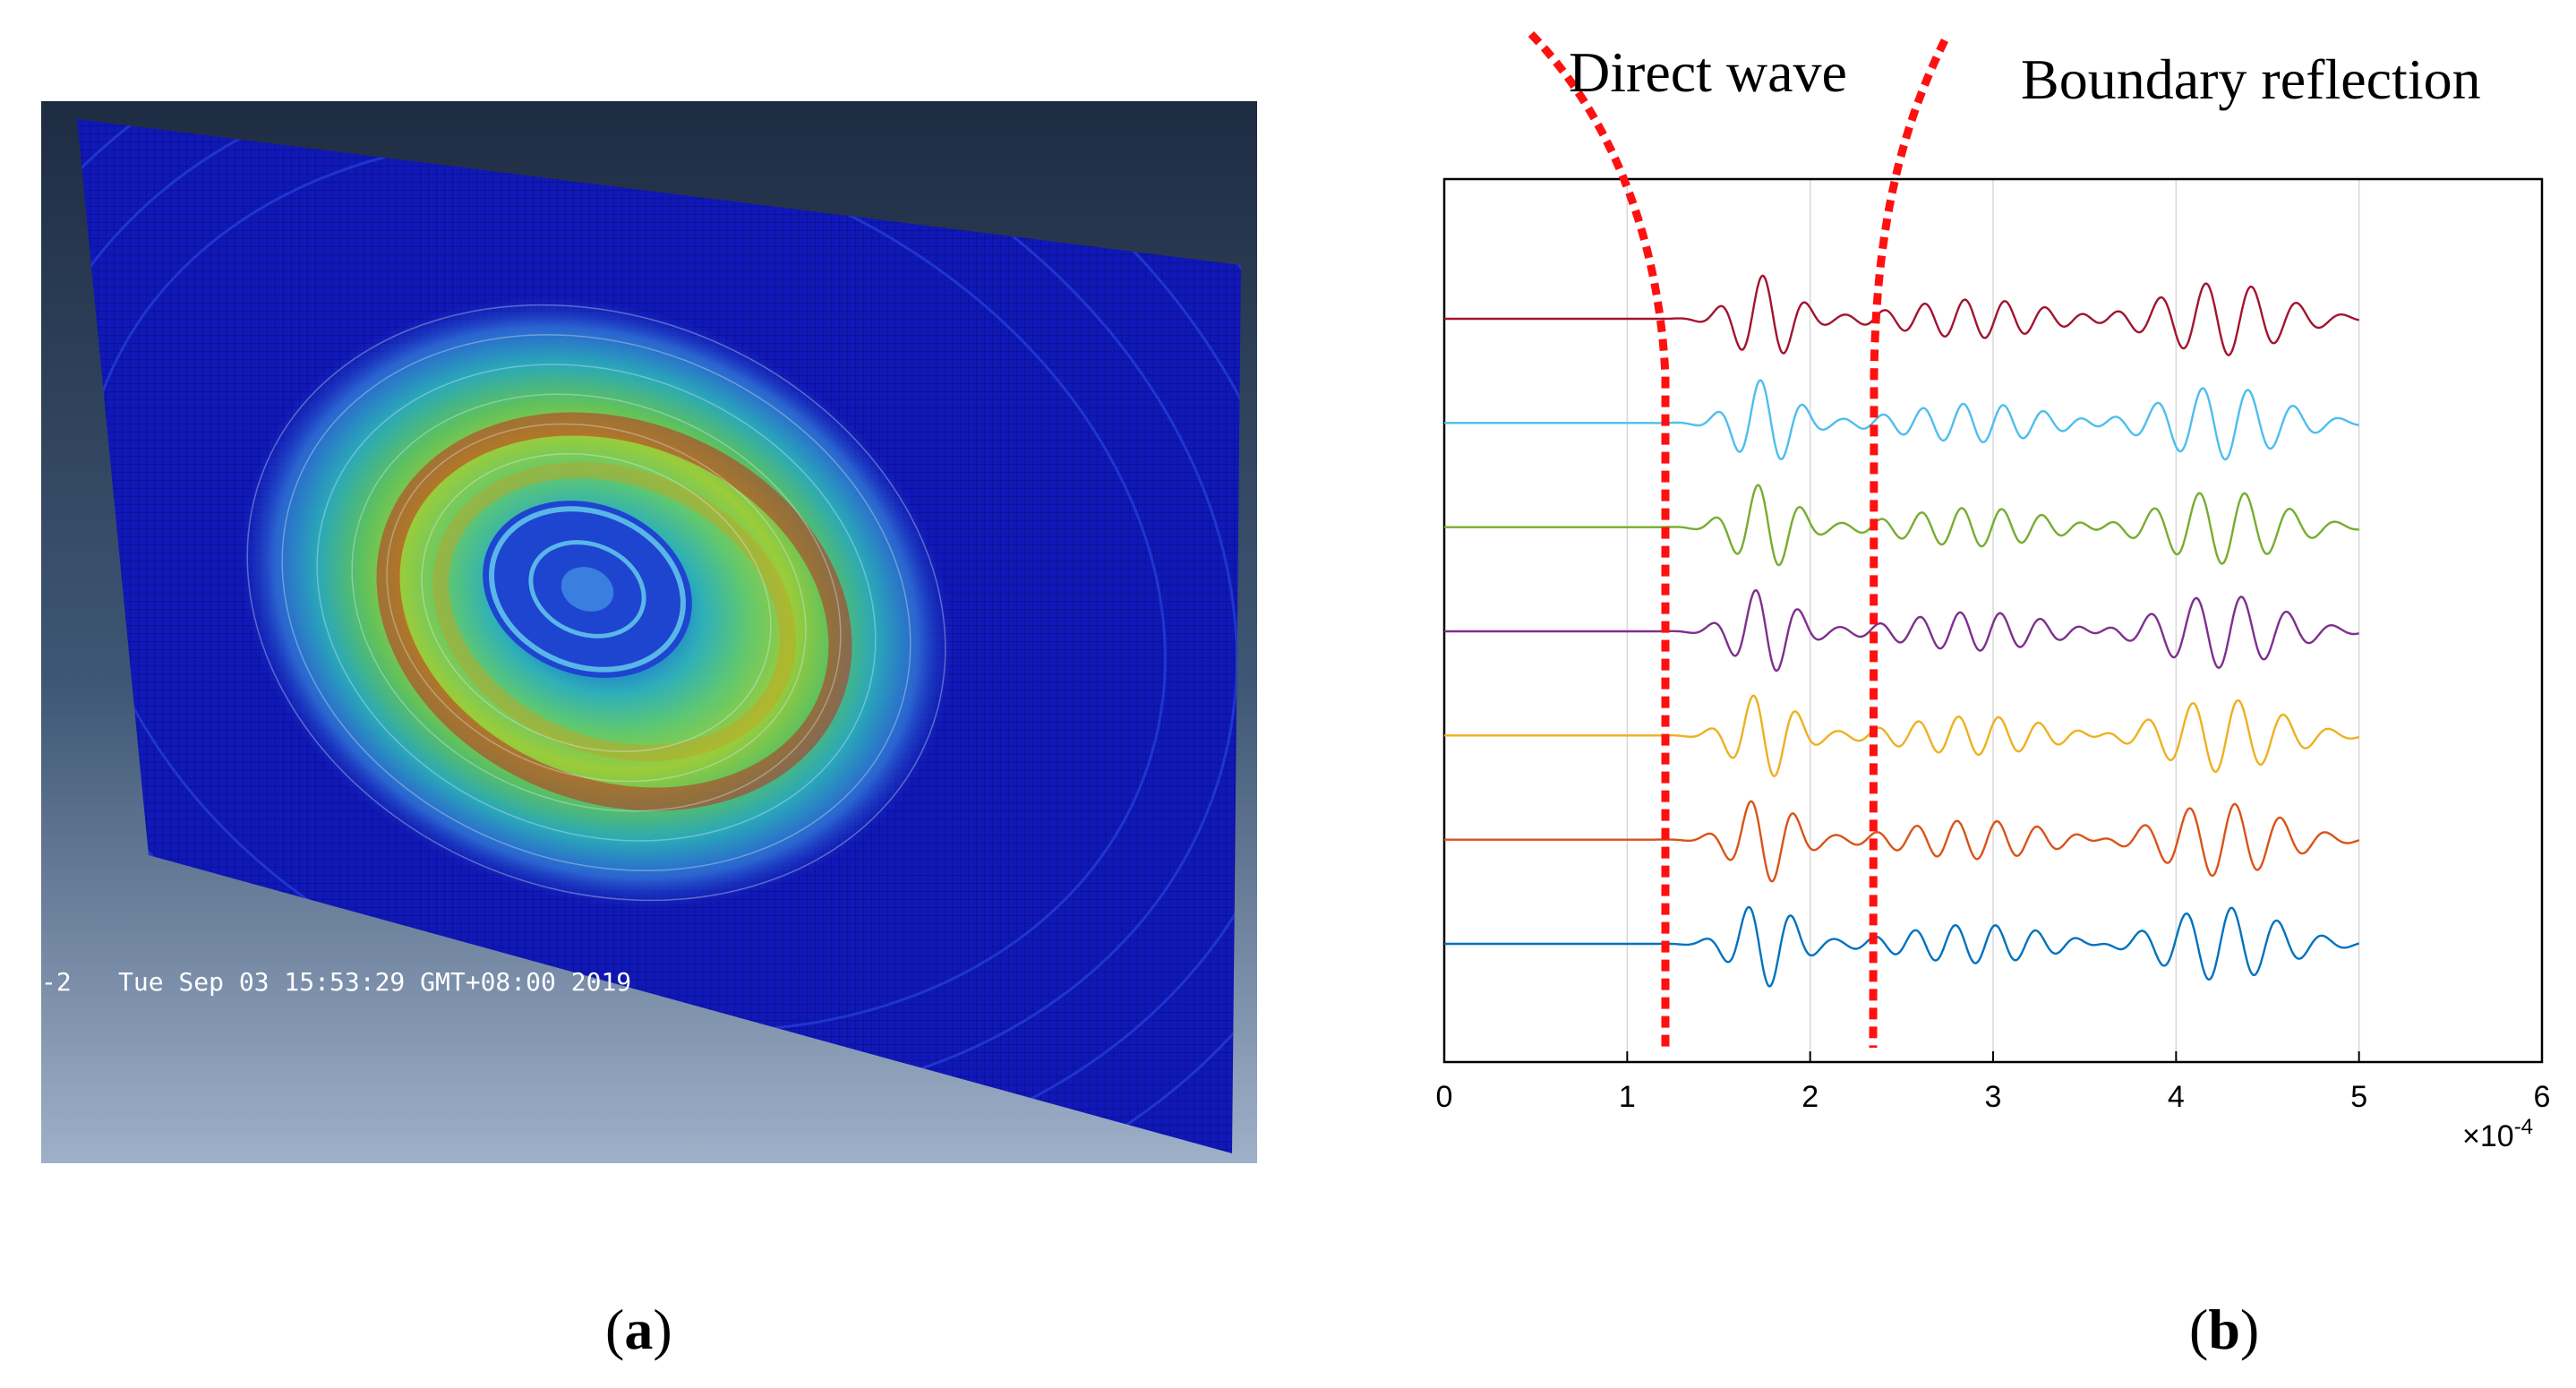  Describe the element at coordinates (2224, 1329) in the screenshot. I see `caption-b: (b)` at that location.